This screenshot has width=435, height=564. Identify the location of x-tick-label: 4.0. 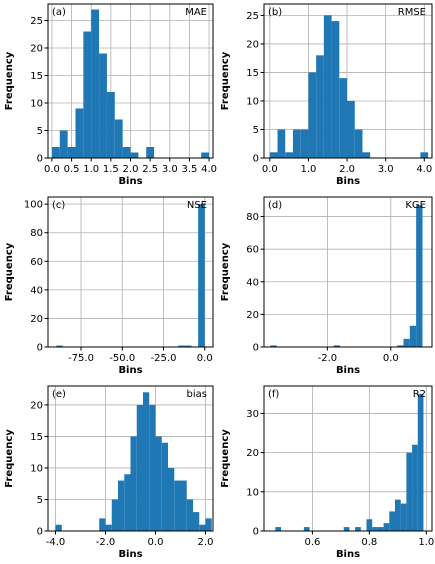
(209, 169).